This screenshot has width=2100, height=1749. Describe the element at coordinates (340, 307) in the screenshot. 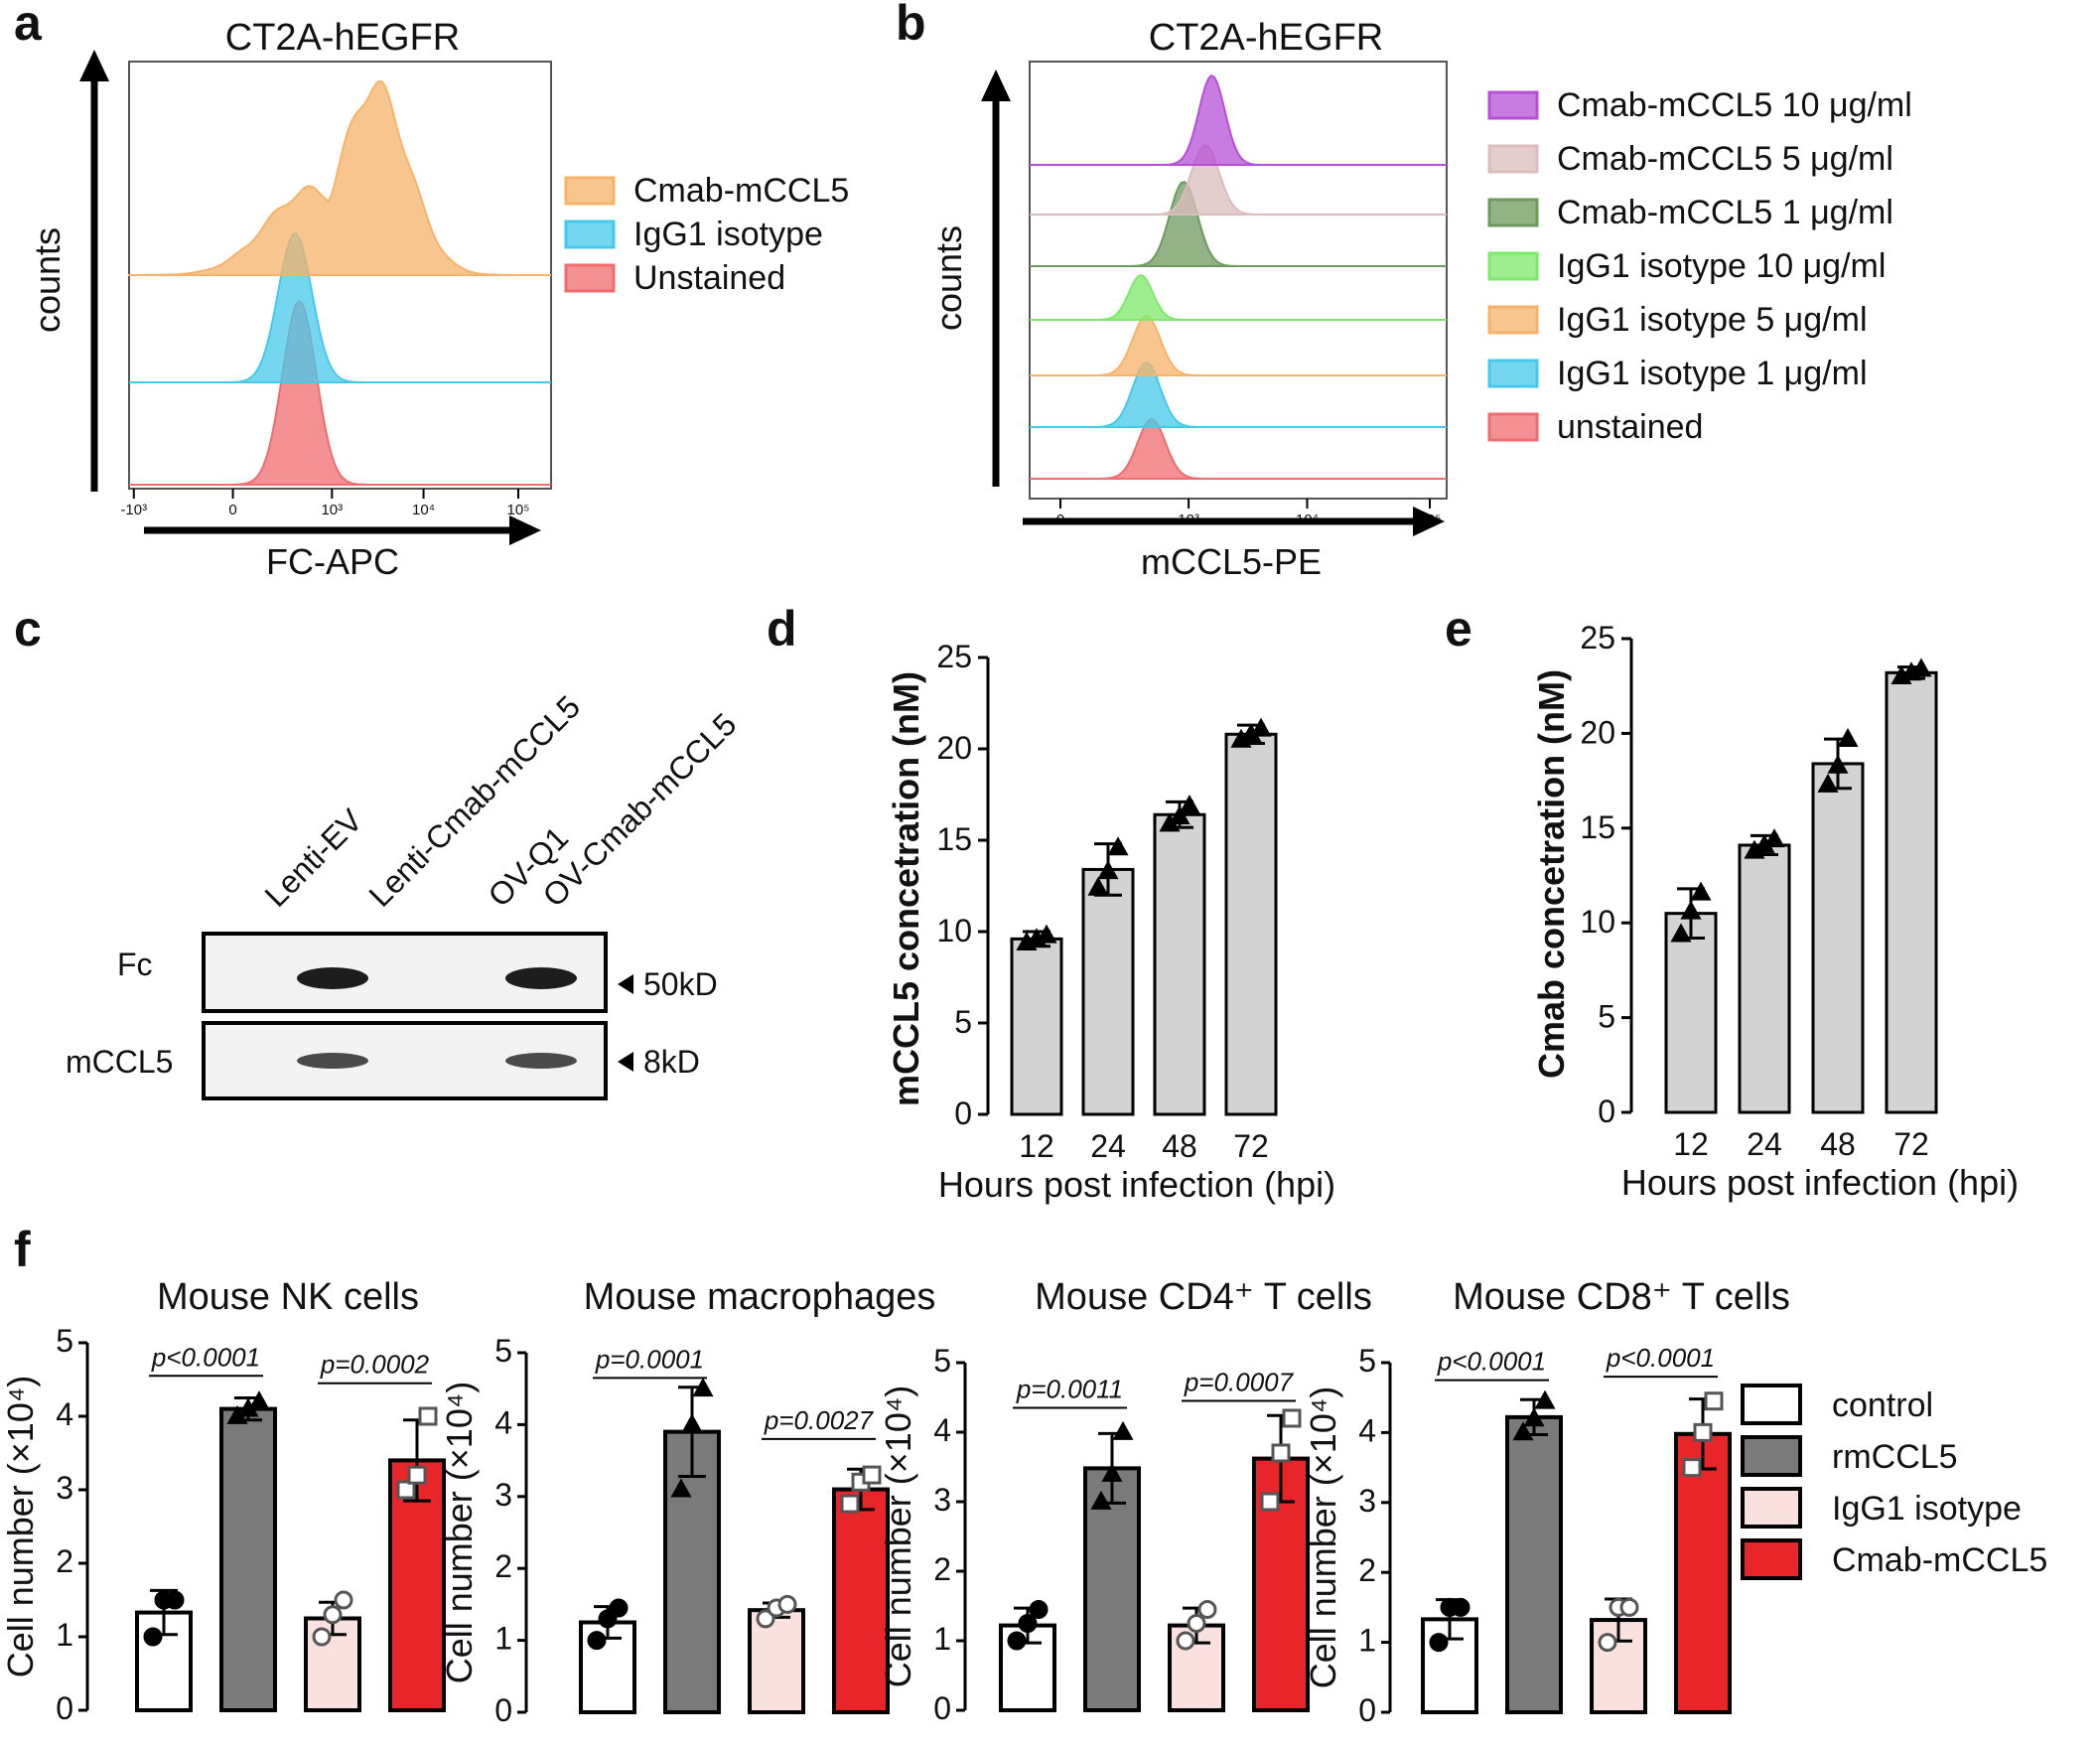

I see `histogram-igg1-isotype` at that location.